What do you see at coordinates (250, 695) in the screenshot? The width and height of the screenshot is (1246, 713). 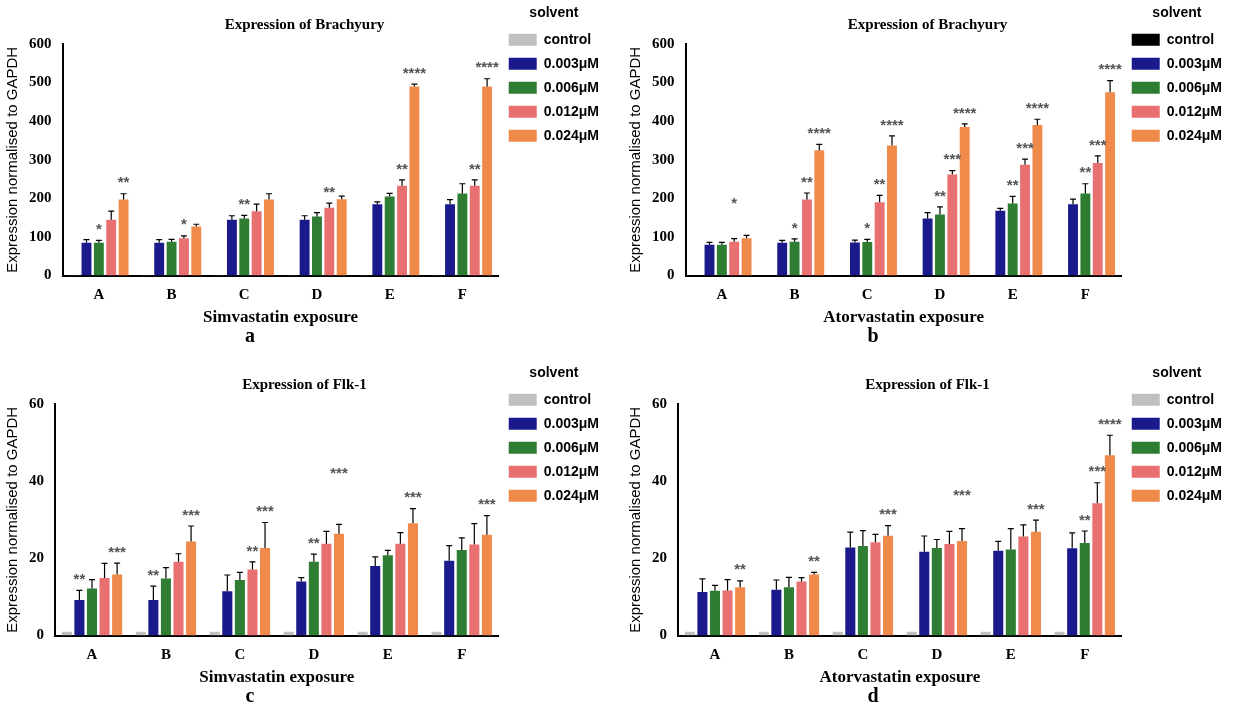 I see `text: c` at bounding box center [250, 695].